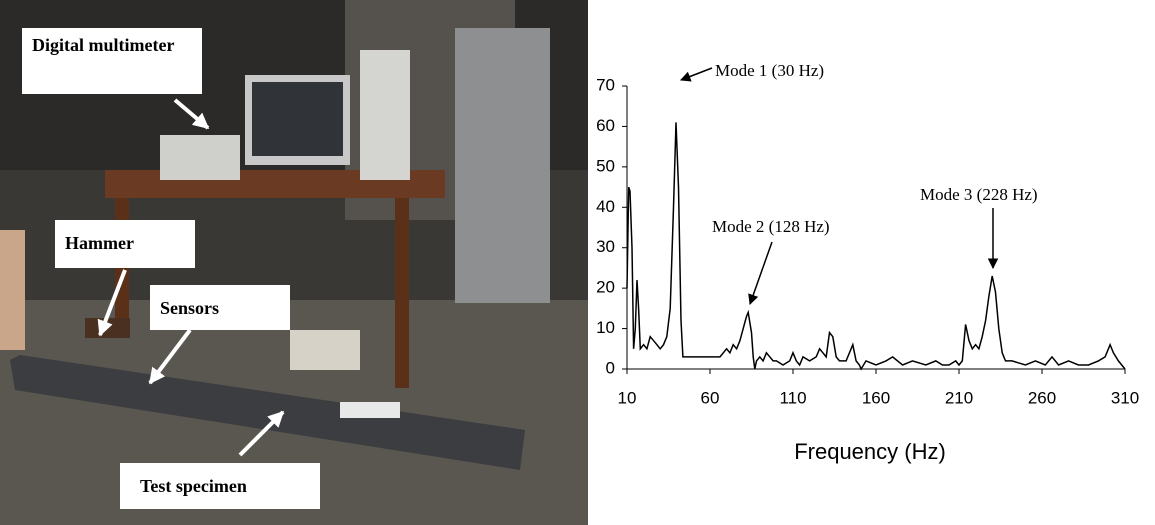 The width and height of the screenshot is (1155, 525). Describe the element at coordinates (605, 287) in the screenshot. I see `y-tick-label: 20` at that location.